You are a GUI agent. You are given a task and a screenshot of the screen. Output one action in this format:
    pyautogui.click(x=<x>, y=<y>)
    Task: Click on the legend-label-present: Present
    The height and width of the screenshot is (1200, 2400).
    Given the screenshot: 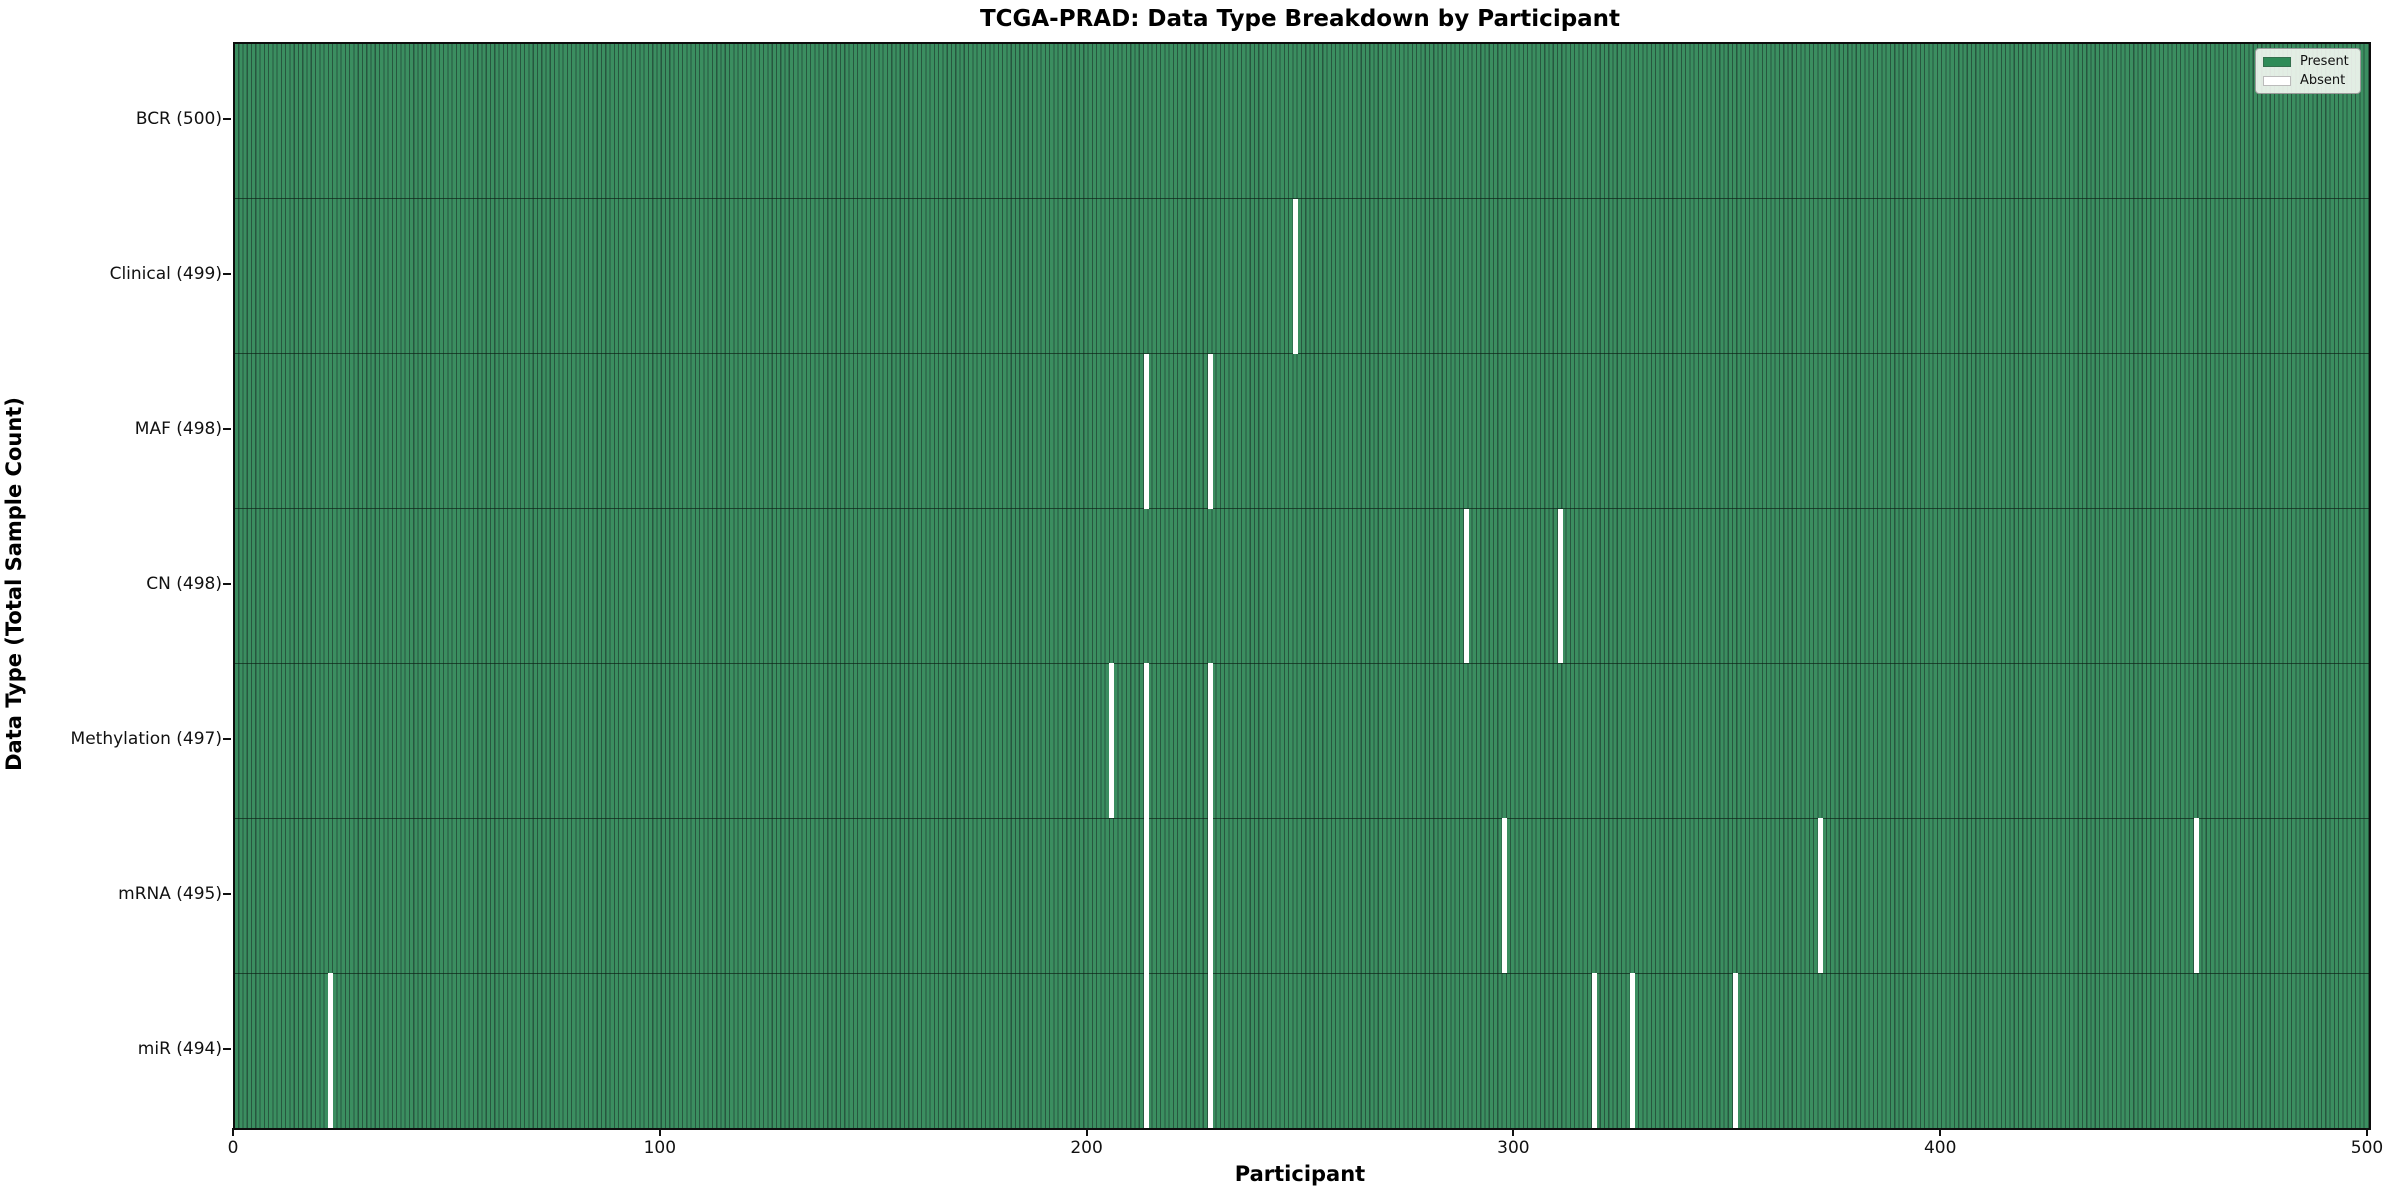 What is the action you would take?
    pyautogui.click(x=2324, y=61)
    